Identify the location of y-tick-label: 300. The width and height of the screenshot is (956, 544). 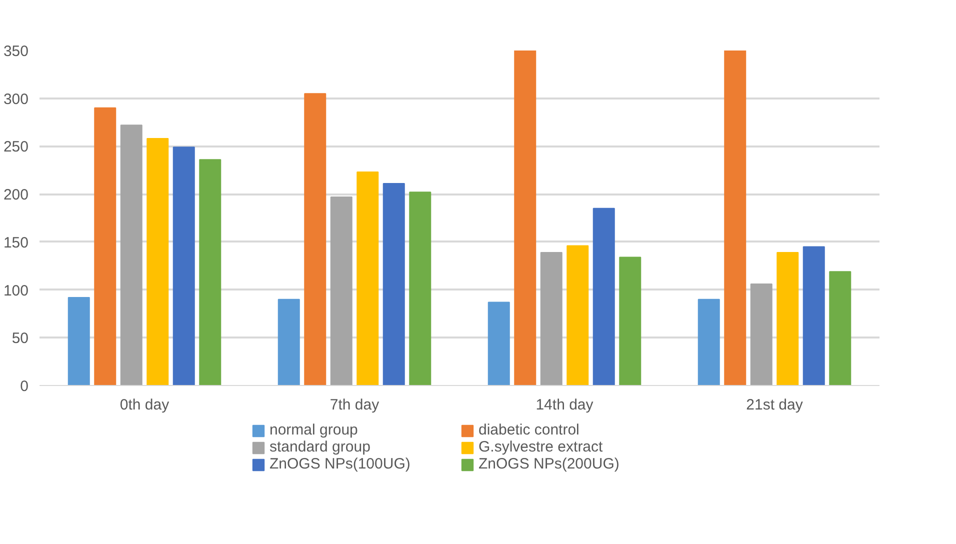
(16, 99).